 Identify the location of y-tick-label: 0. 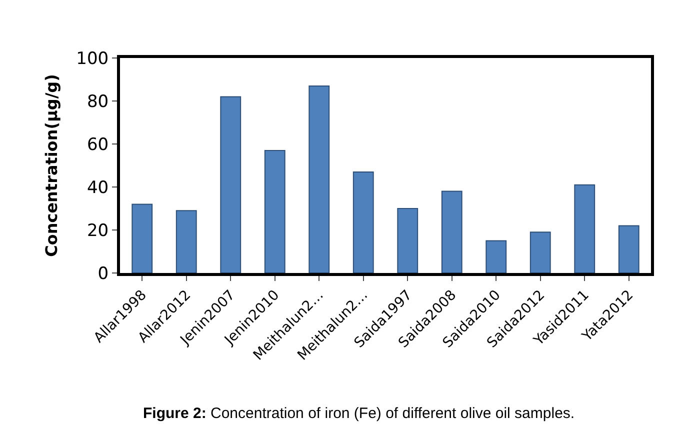
(103, 274).